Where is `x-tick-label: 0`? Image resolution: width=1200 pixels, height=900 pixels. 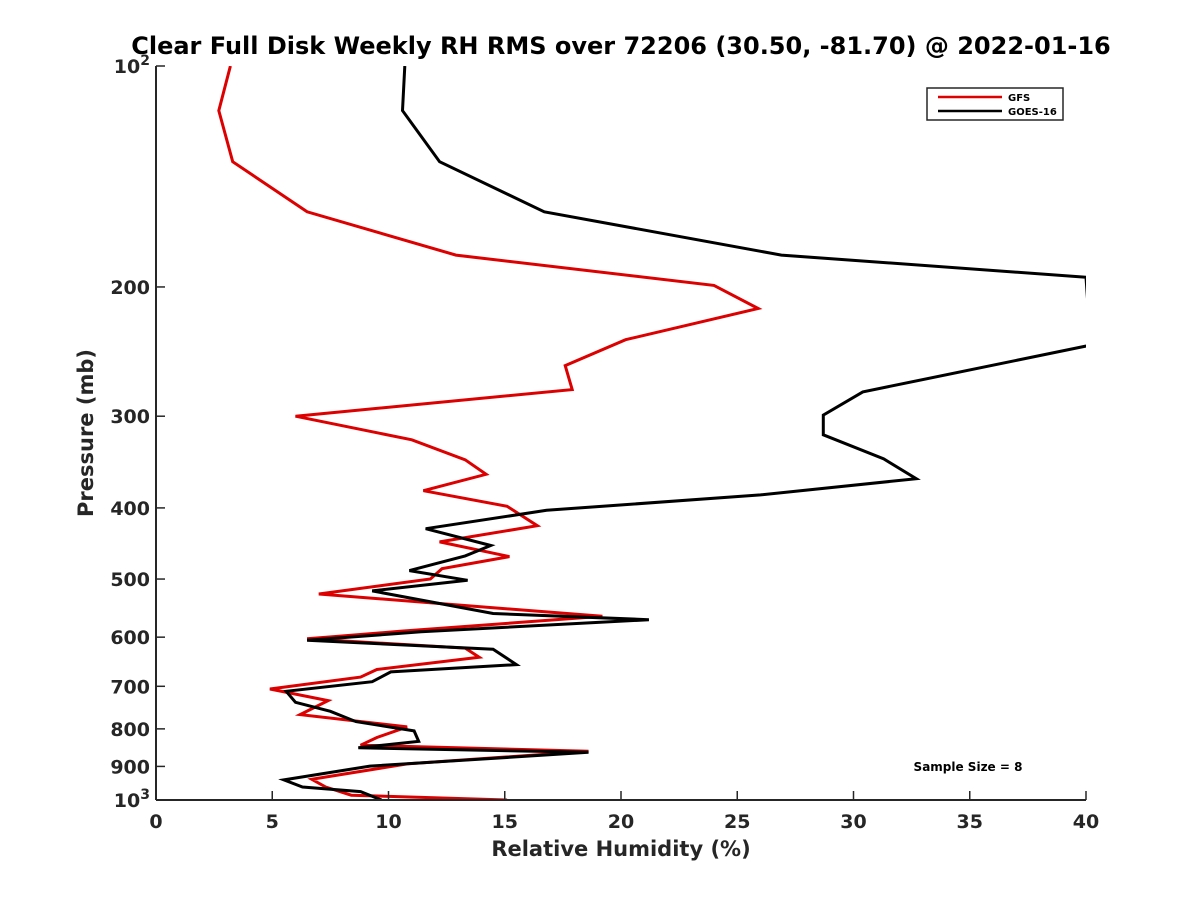 x-tick-label: 0 is located at coordinates (155, 822).